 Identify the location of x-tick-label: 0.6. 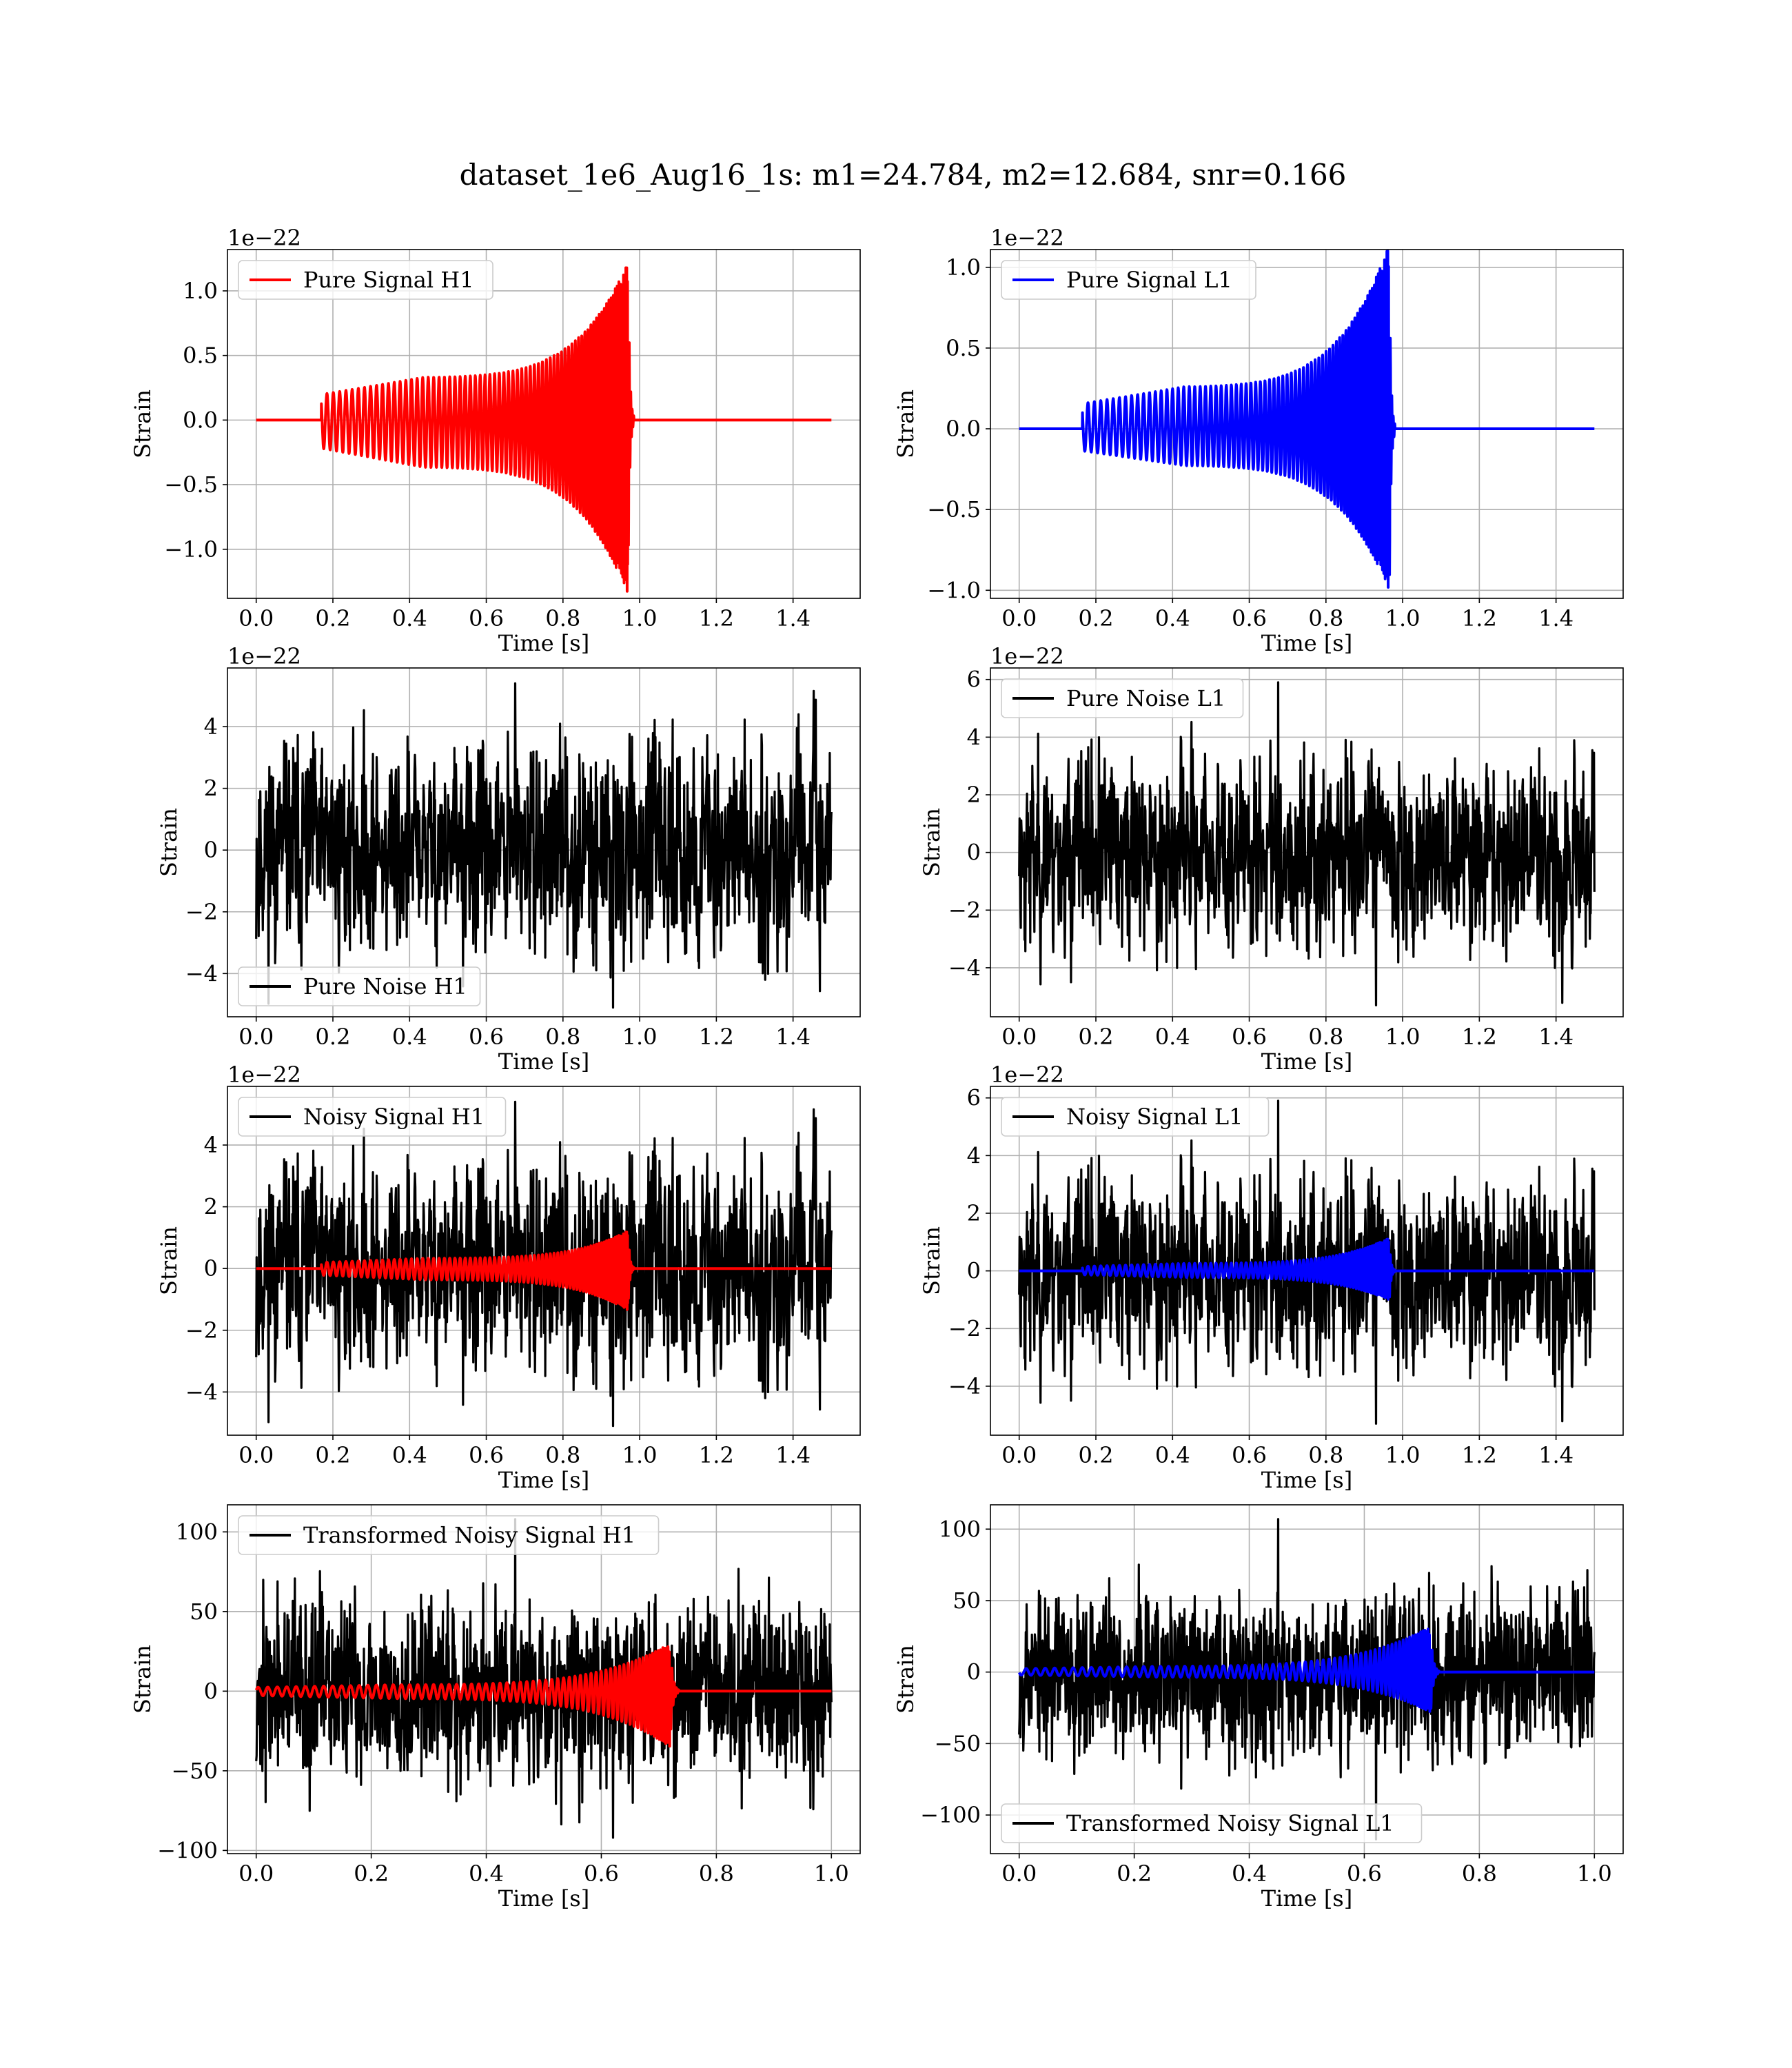
(486, 1455).